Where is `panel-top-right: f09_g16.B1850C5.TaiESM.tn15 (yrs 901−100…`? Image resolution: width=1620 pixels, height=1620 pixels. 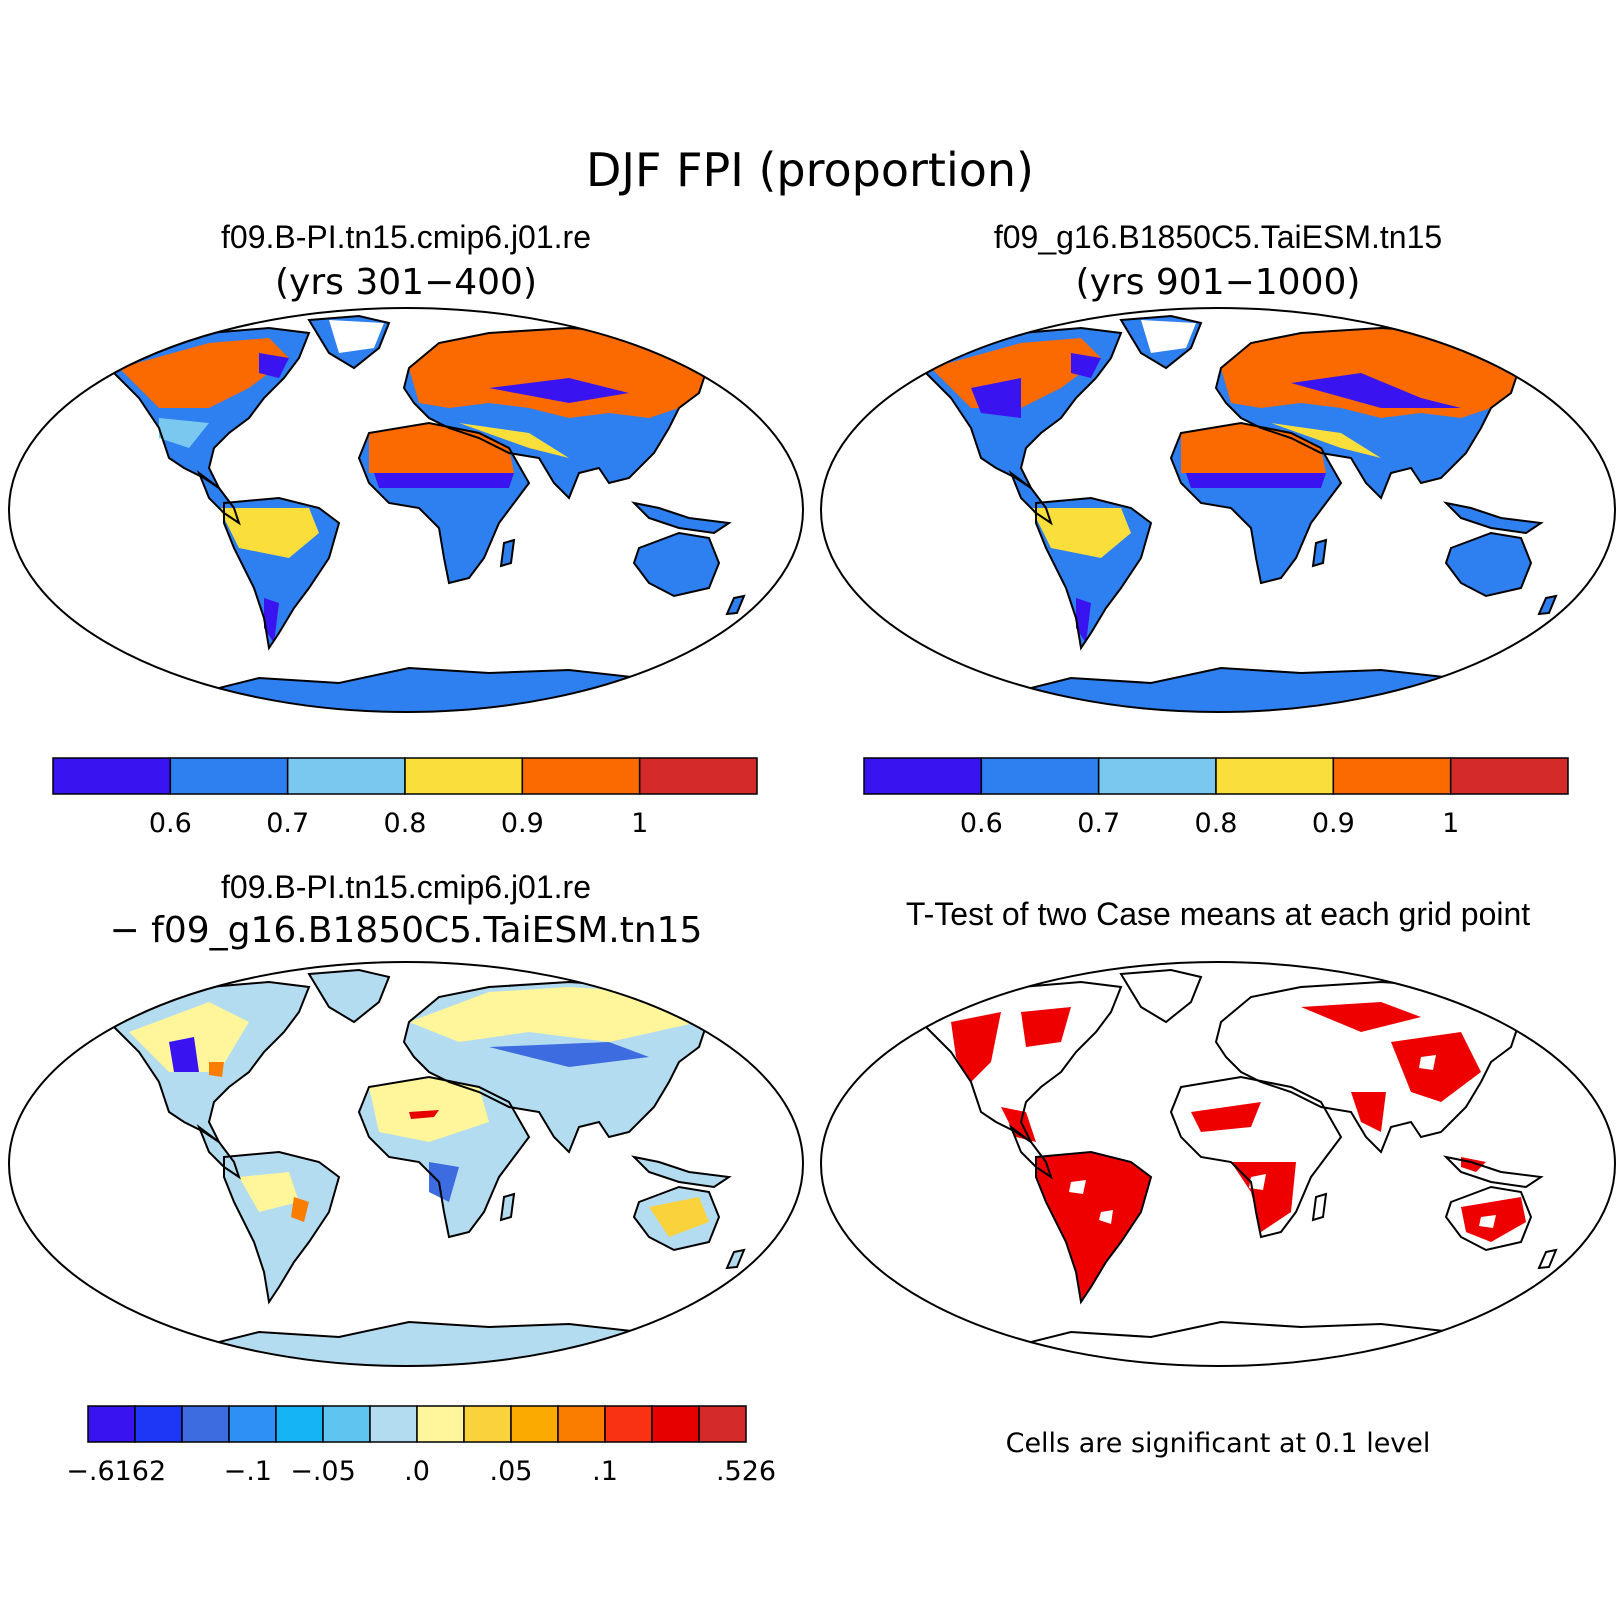
panel-top-right: f09_g16.B1850C5.TaiESM.tn15 (yrs 901−100… is located at coordinates (1218, 466).